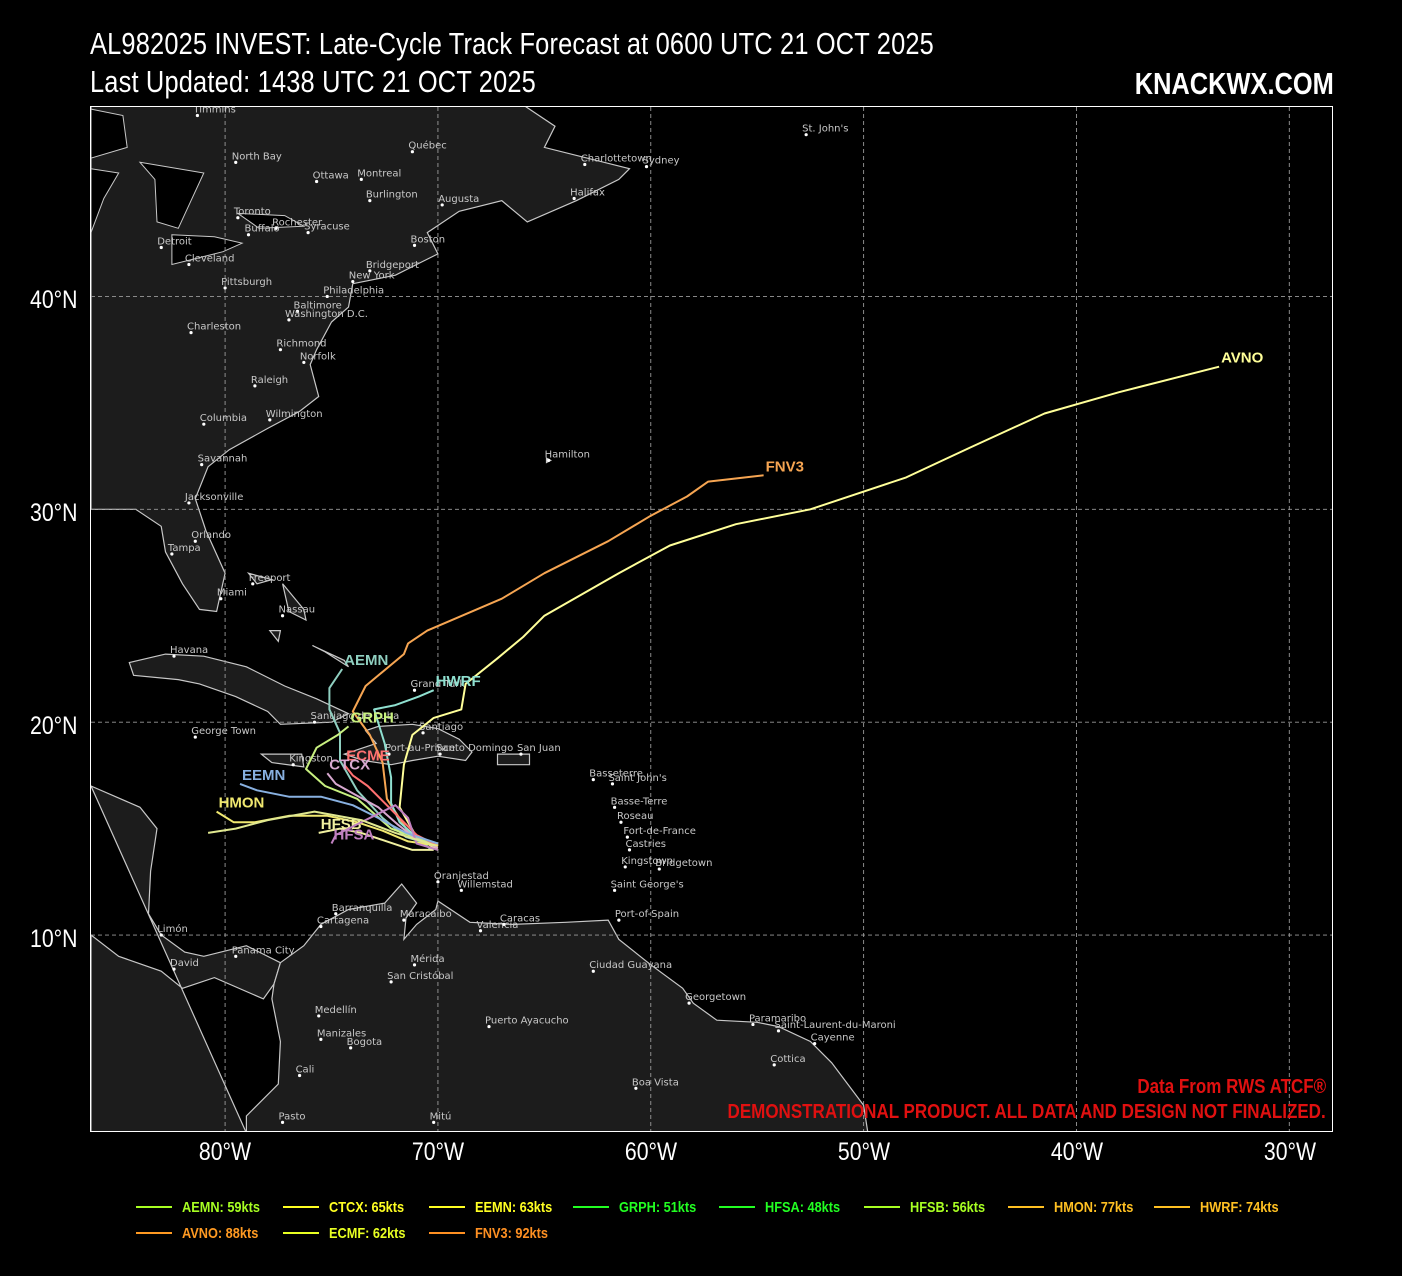 The height and width of the screenshot is (1276, 1402). Describe the element at coordinates (223, 459) in the screenshot. I see `city-label: Savannah` at that location.